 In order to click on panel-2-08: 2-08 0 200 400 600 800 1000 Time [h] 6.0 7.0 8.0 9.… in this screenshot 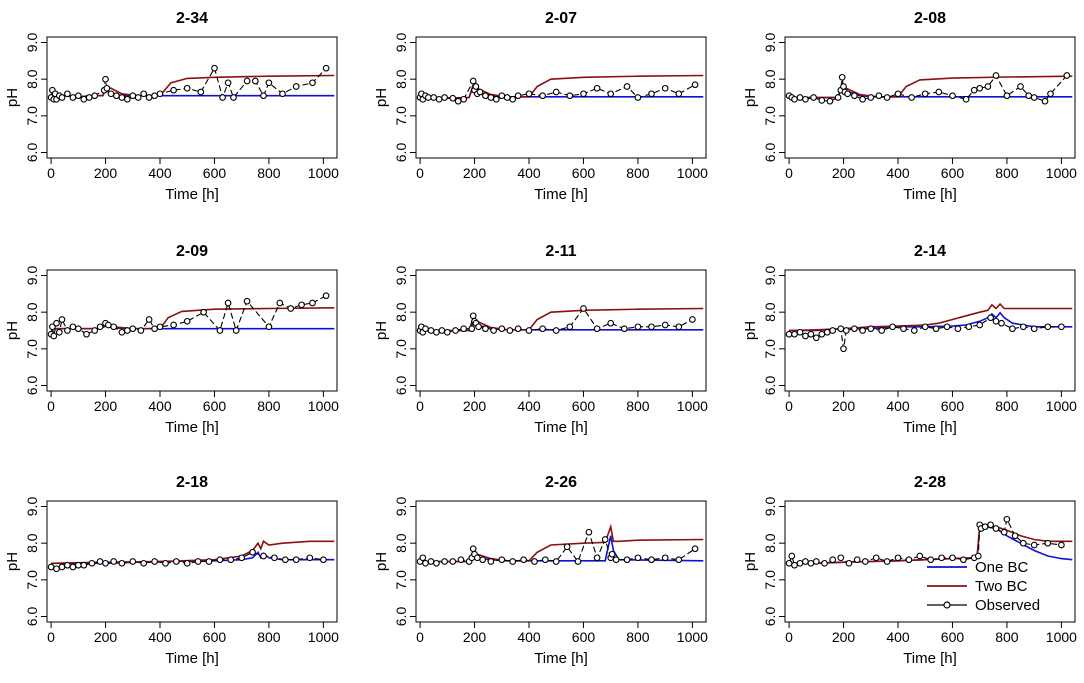, I will do `click(909, 106)`.